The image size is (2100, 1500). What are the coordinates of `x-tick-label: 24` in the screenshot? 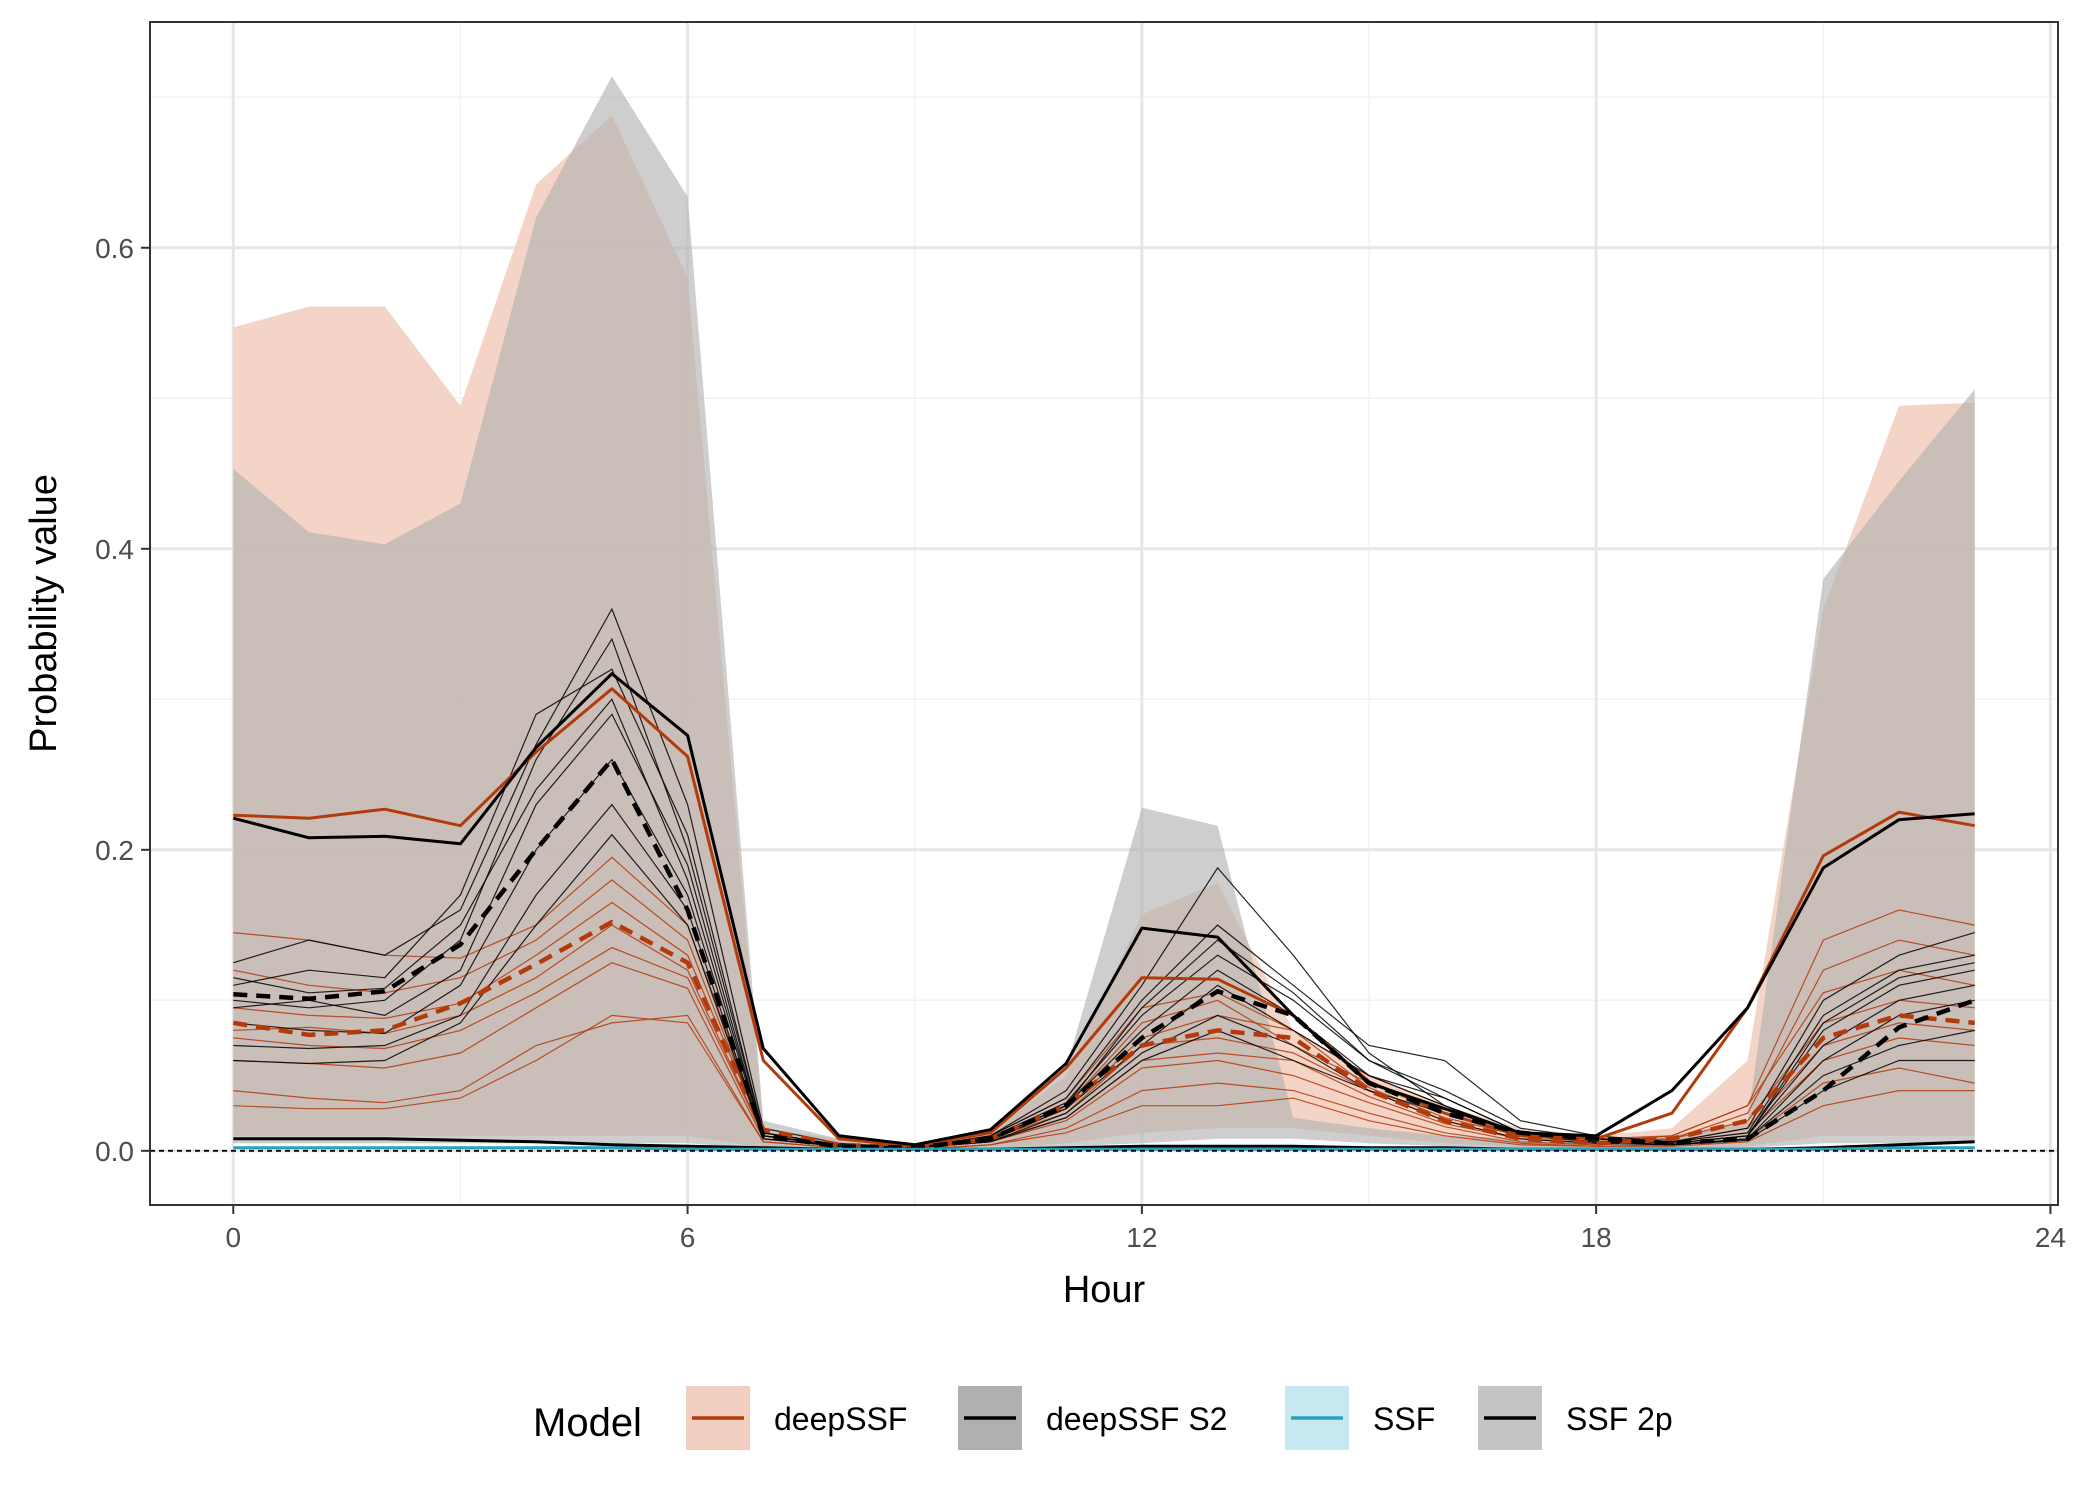 It's located at (2050, 1237).